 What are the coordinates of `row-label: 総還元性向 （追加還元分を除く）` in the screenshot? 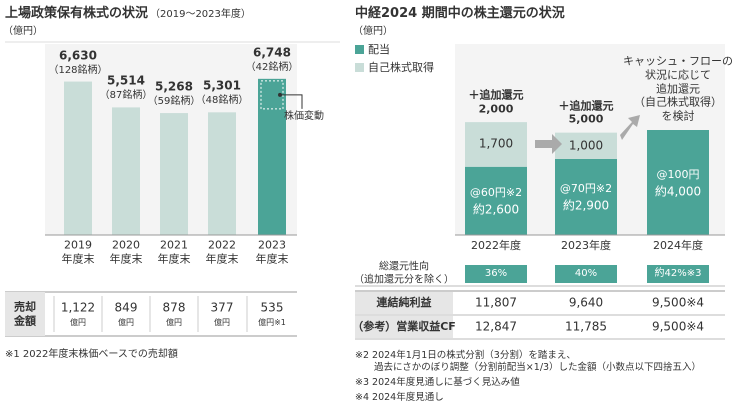 It's located at (404, 273).